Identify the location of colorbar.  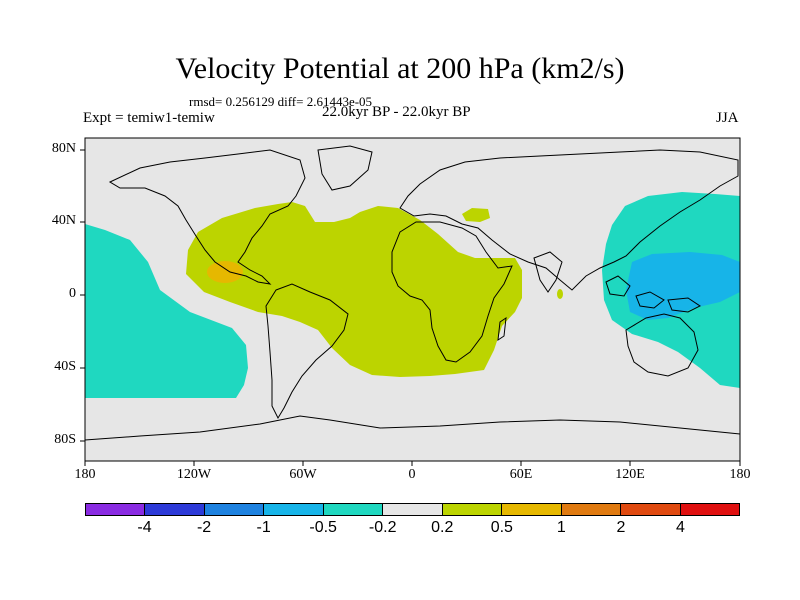
(412, 509).